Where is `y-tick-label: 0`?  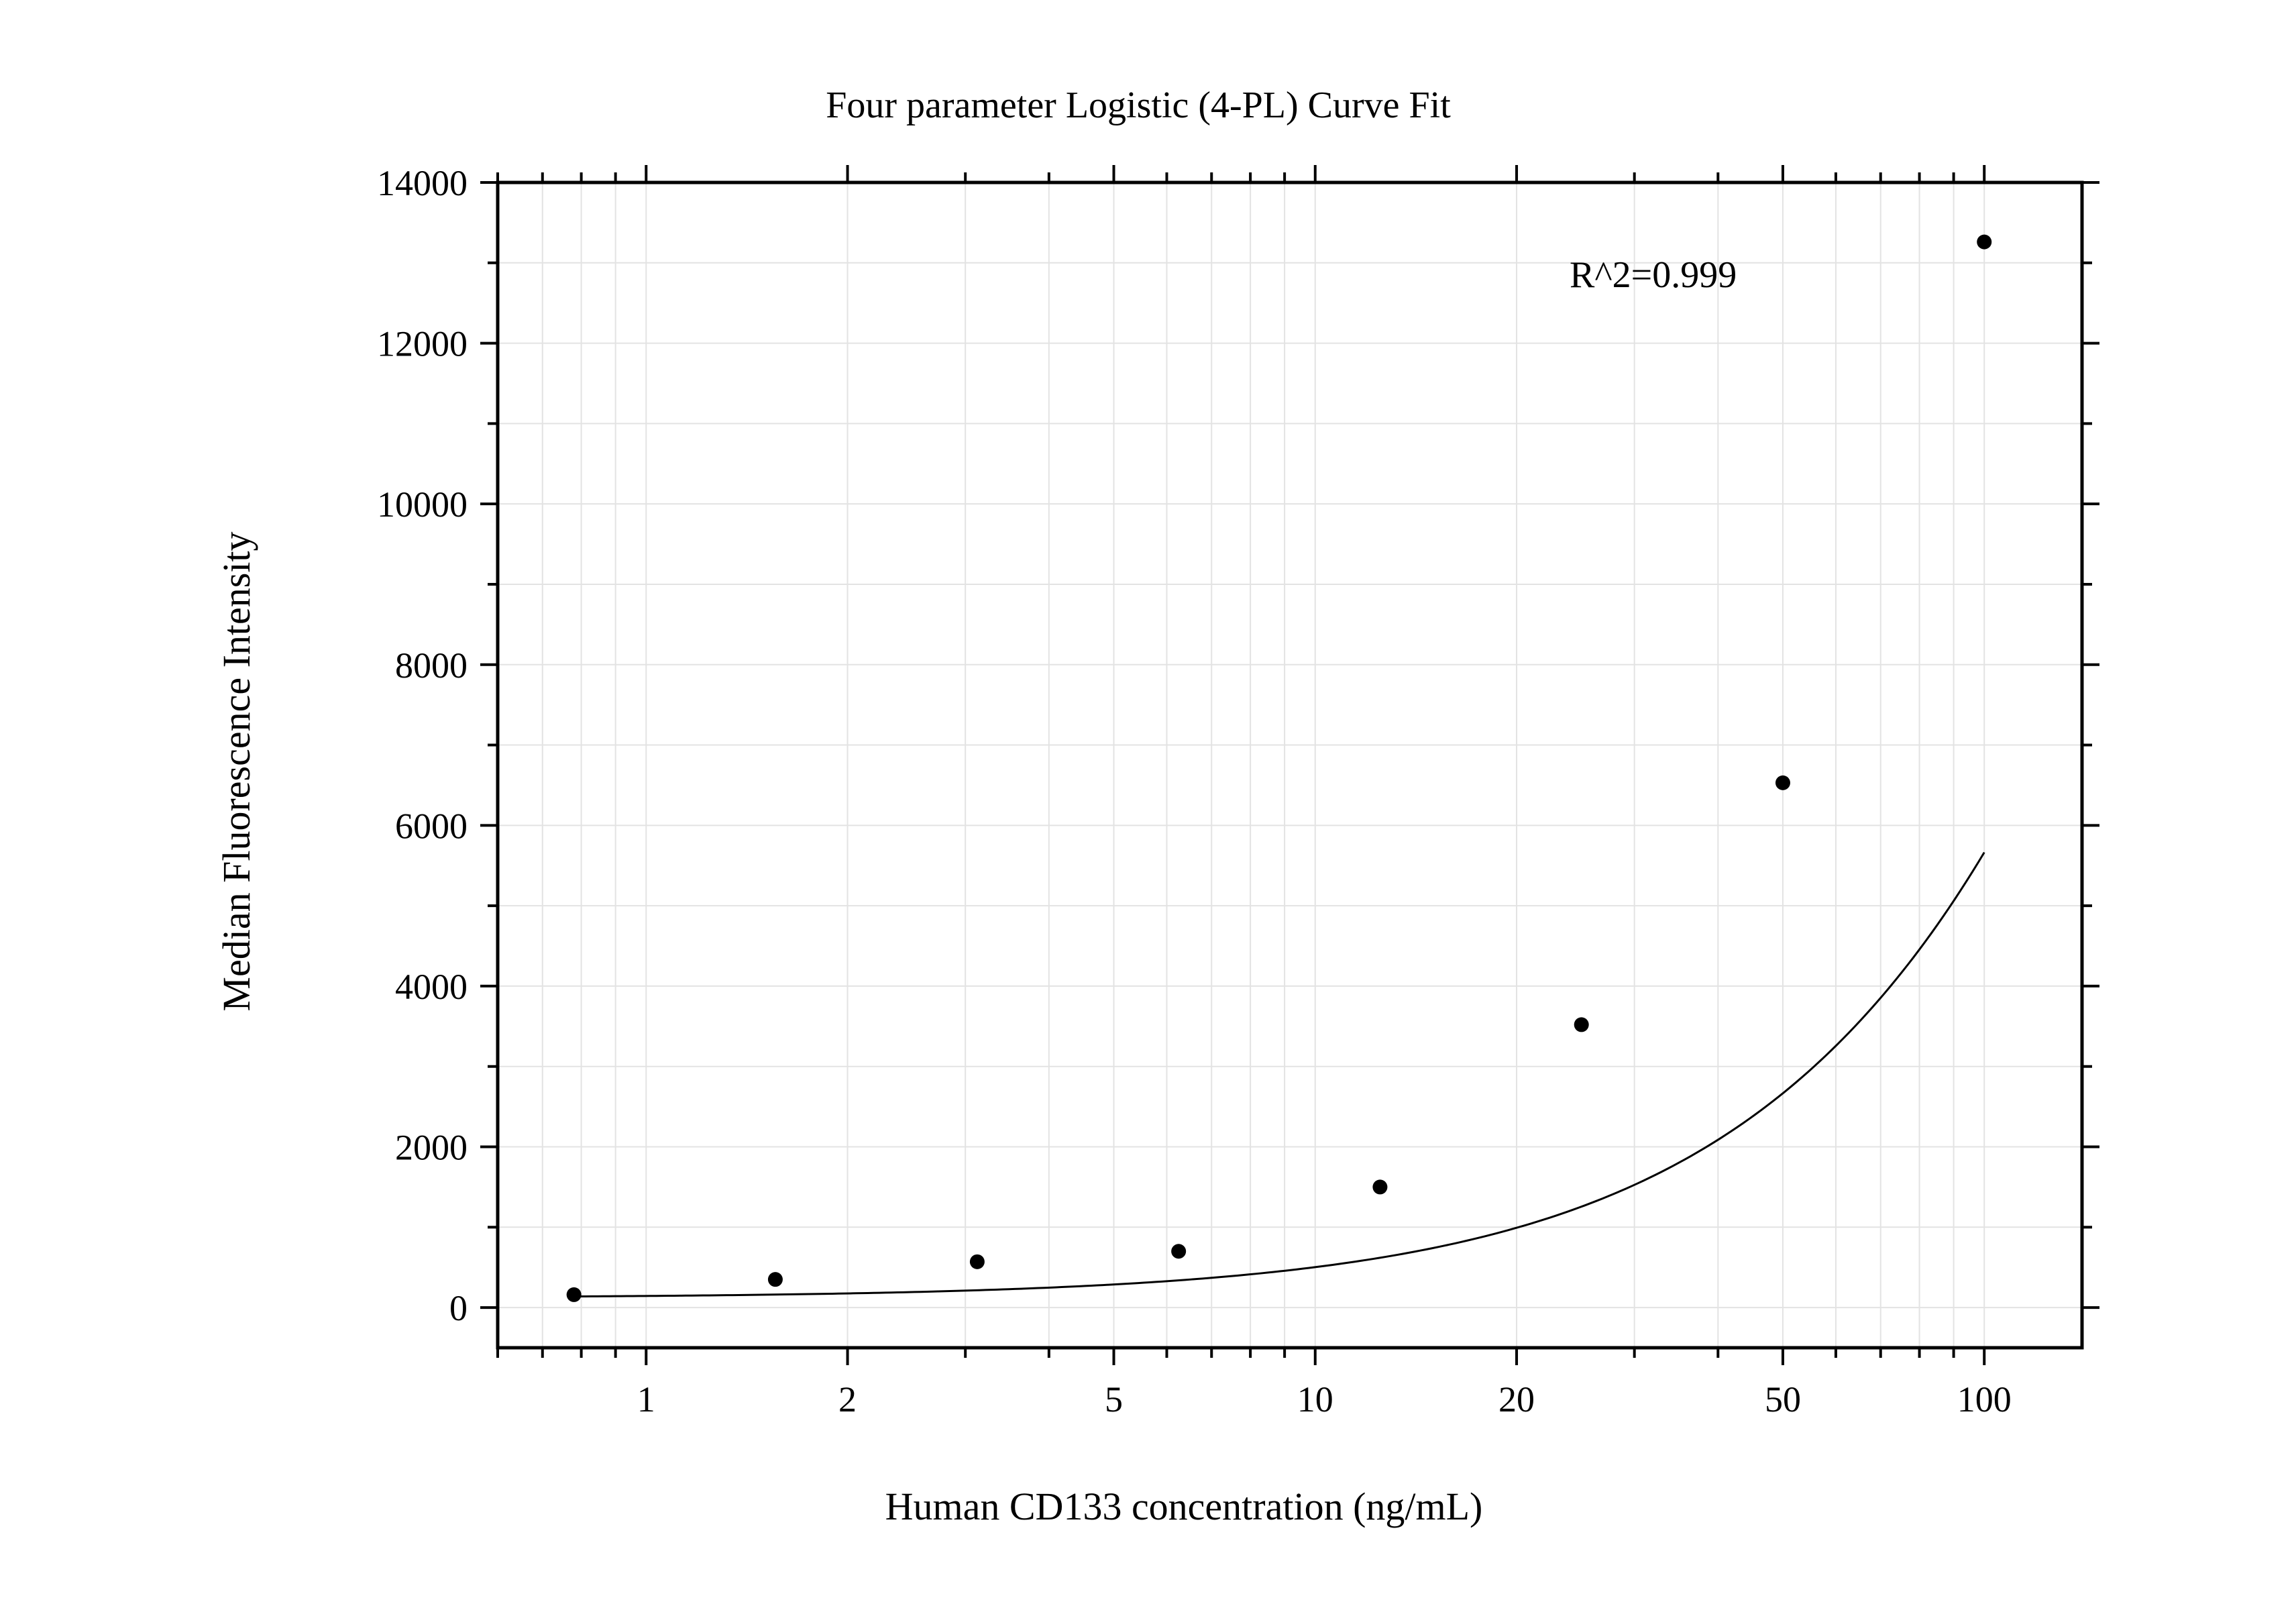
y-tick-label: 0 is located at coordinates (458, 1308).